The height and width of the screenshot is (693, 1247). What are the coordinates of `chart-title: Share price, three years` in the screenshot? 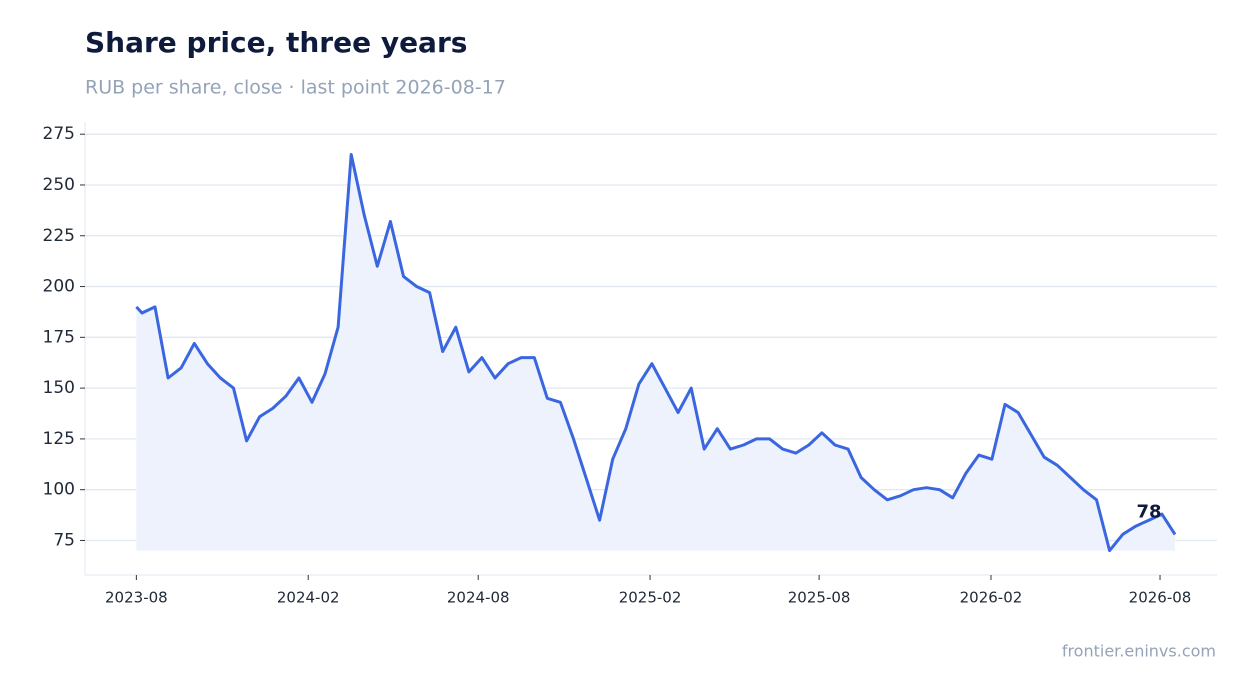 It's located at (276, 42).